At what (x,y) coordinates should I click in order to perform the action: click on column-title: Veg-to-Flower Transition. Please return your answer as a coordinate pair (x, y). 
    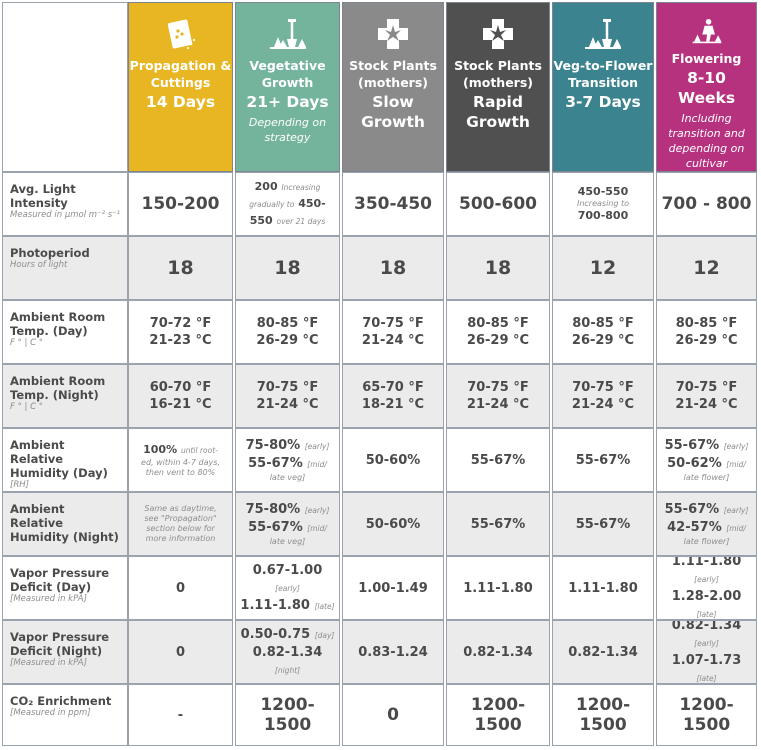
    Looking at the image, I should click on (603, 74).